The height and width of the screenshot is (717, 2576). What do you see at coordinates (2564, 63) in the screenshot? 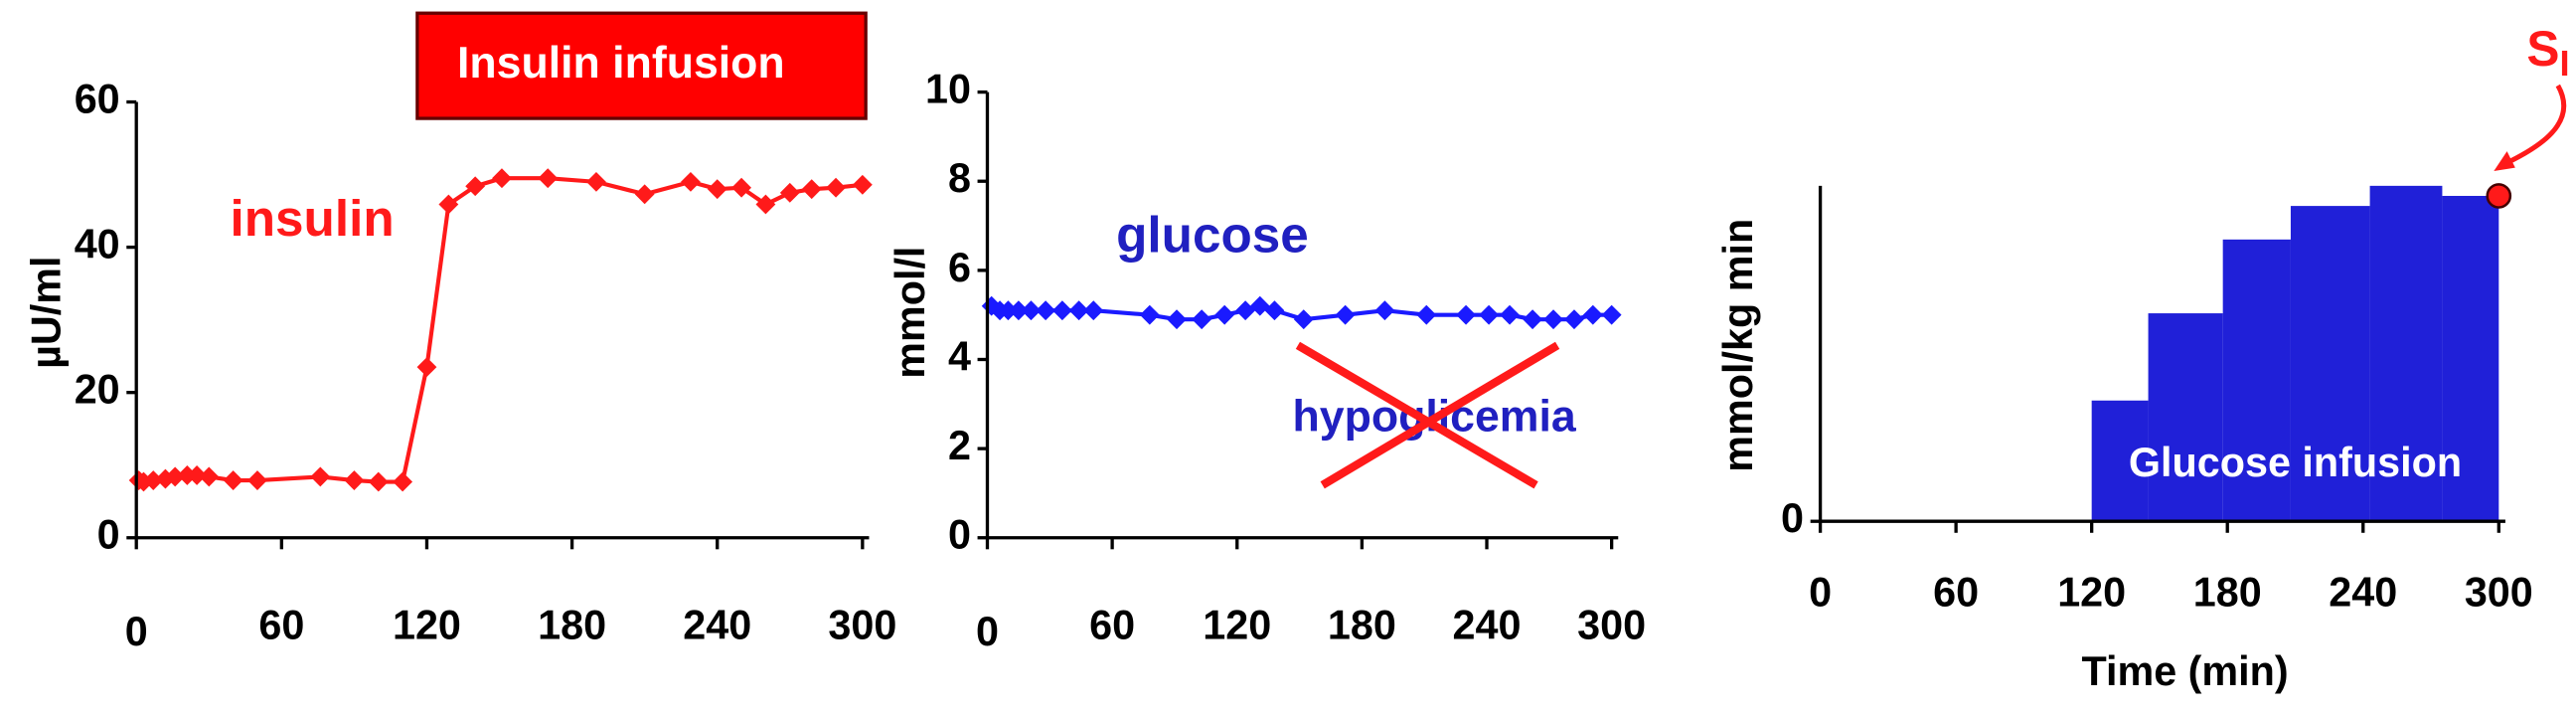
I see `annotation-subscript: I` at bounding box center [2564, 63].